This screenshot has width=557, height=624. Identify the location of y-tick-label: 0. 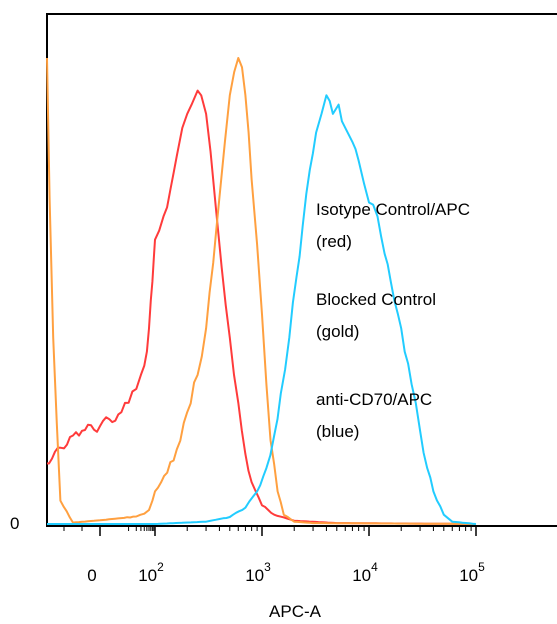
(14, 523).